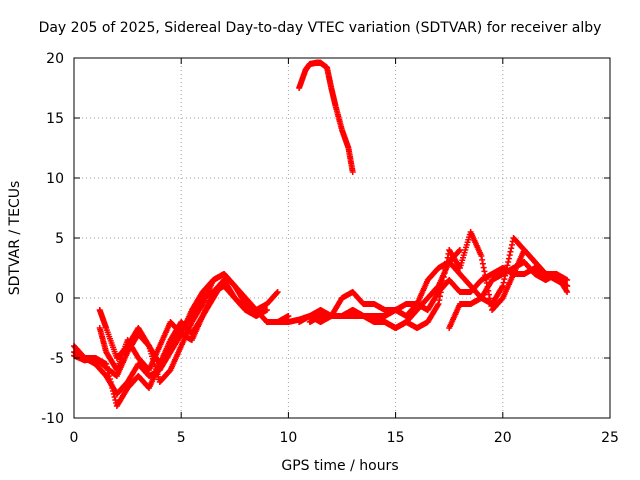 Image resolution: width=640 pixels, height=480 pixels. Describe the element at coordinates (55, 59) in the screenshot. I see `y-tick-label: 20` at that location.